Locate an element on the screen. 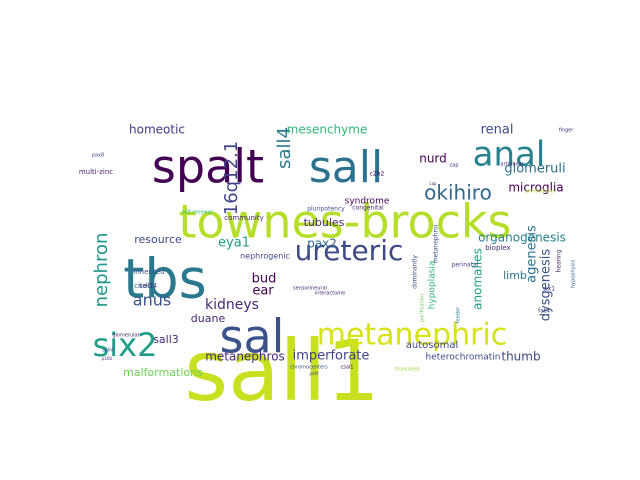 Image resolution: width=640 pixels, height=480 pixels. word-pdhf: pdhf is located at coordinates (314, 373).